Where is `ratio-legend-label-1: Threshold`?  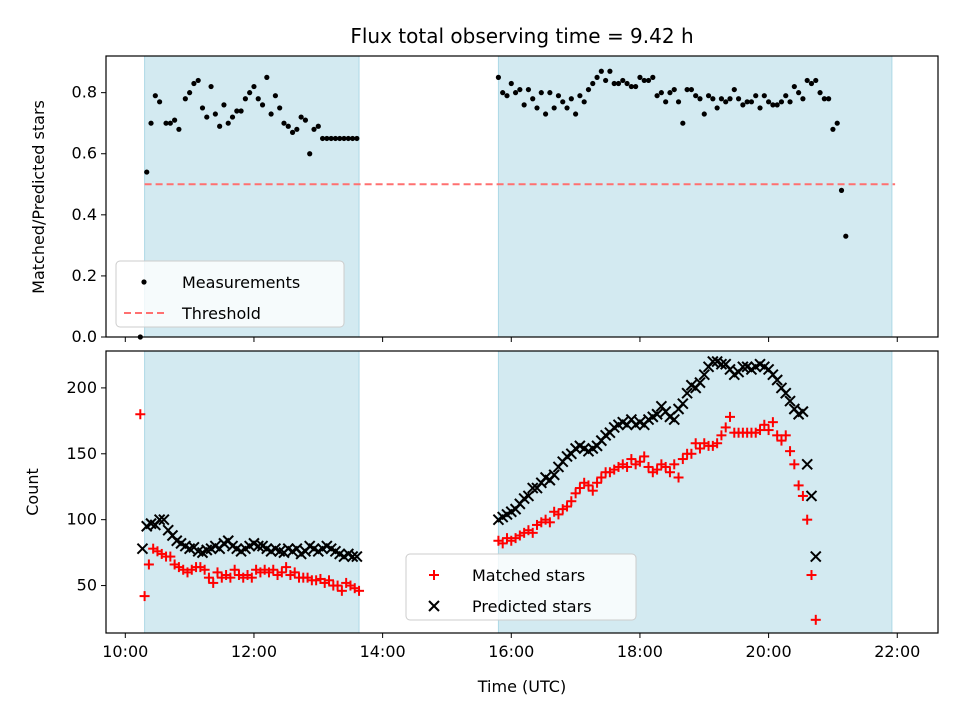
ratio-legend-label-1: Threshold is located at coordinates (221, 313).